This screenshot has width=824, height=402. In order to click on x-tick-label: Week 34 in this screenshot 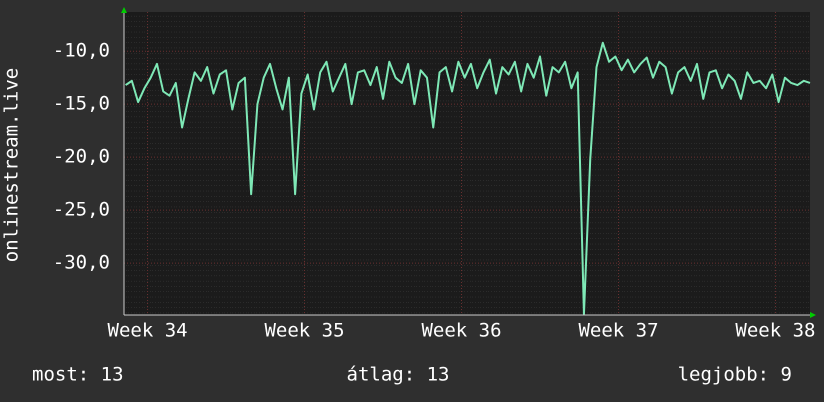, I will do `click(148, 331)`.